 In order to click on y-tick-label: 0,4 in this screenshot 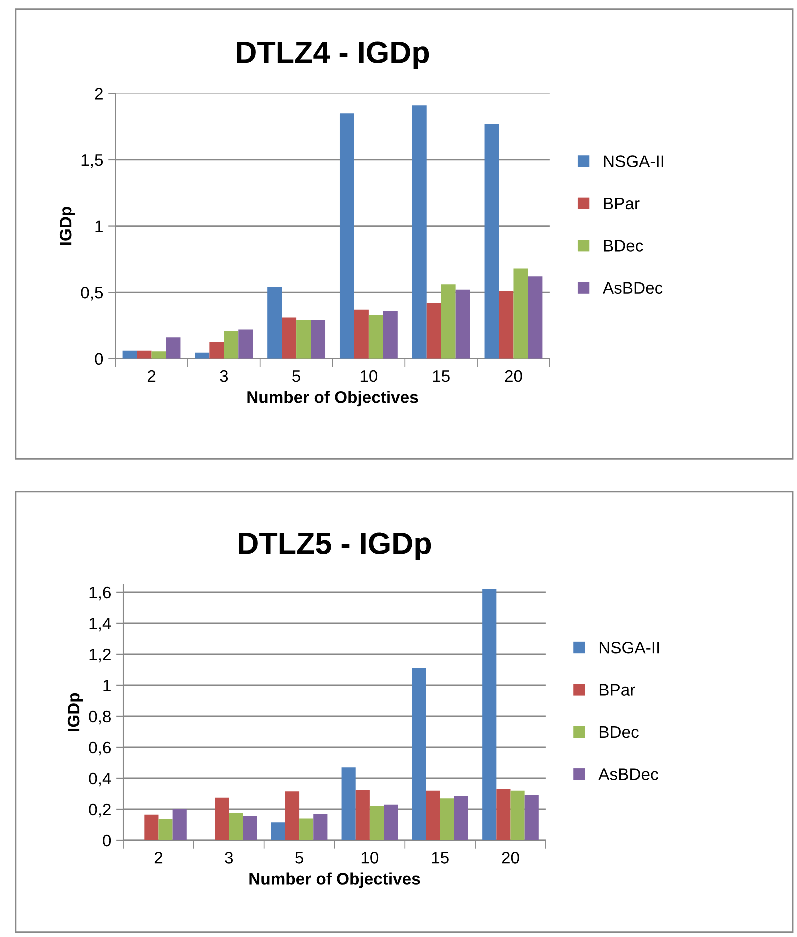, I will do `click(100, 779)`.